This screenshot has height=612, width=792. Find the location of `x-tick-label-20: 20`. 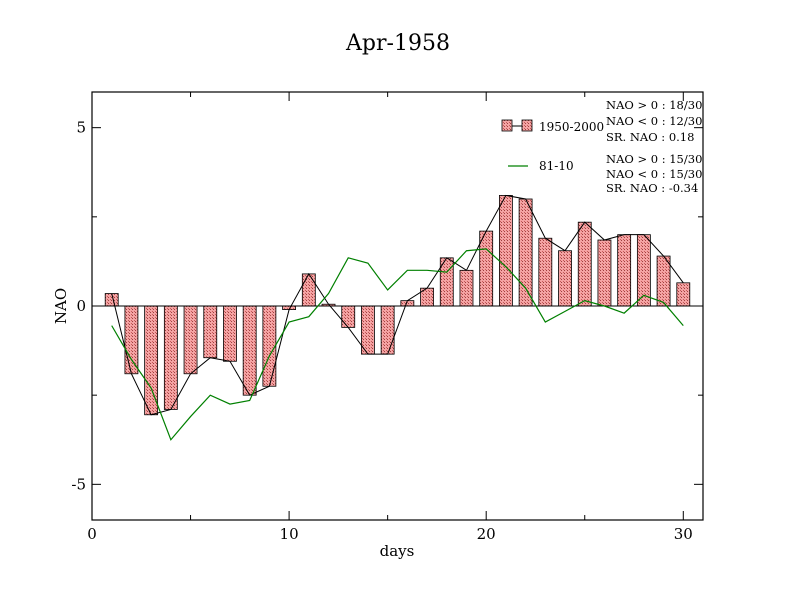

x-tick-label-20: 20 is located at coordinates (486, 534).